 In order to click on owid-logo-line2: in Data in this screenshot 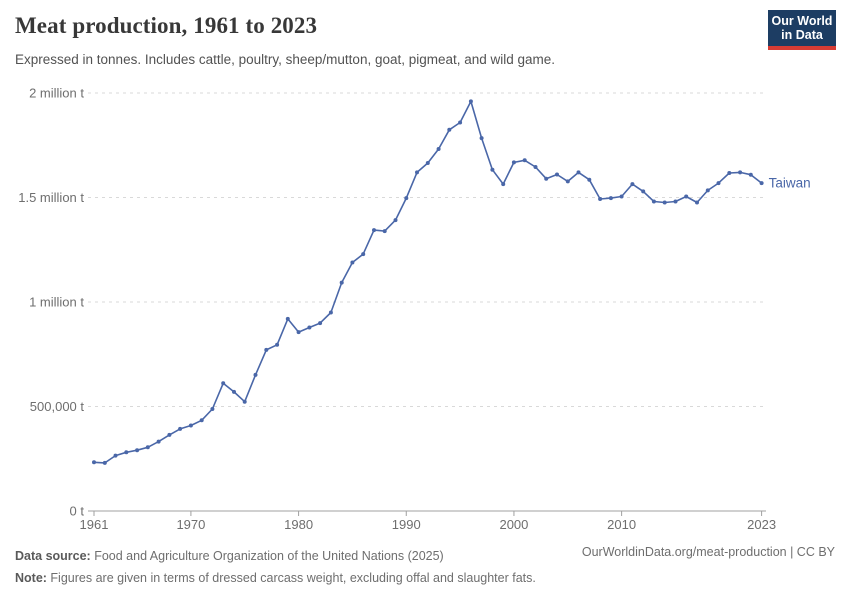, I will do `click(802, 35)`.